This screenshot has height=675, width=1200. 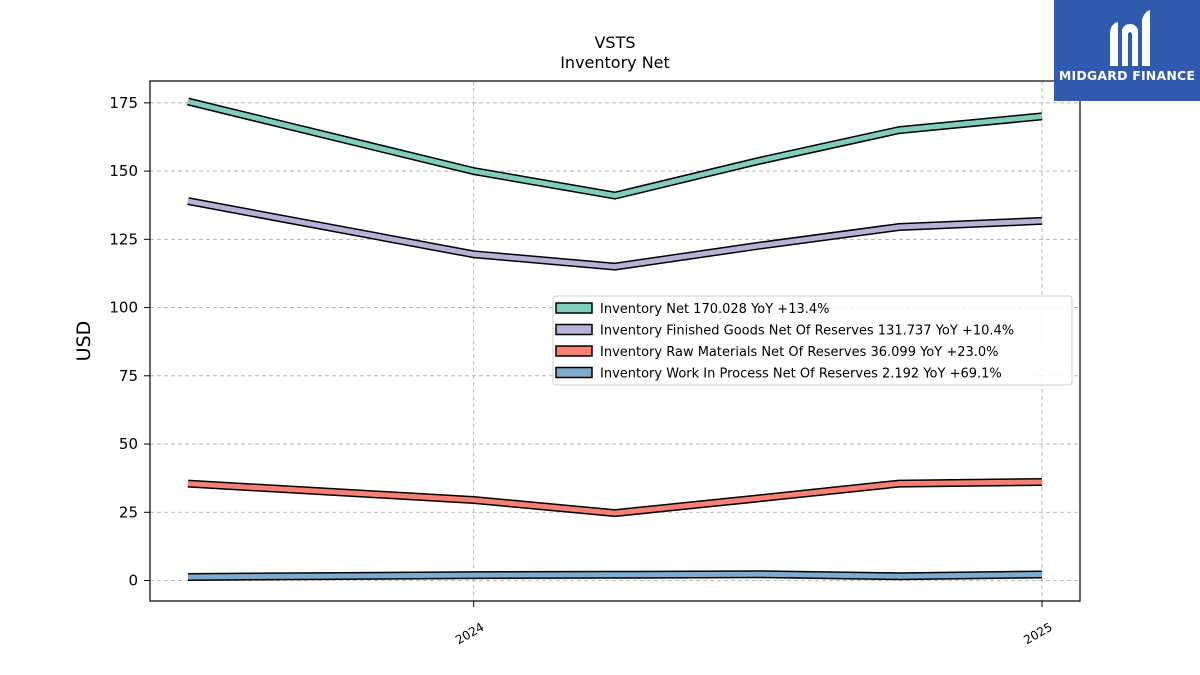 What do you see at coordinates (615, 62) in the screenshot?
I see `chart-subtitle: Inventory Net` at bounding box center [615, 62].